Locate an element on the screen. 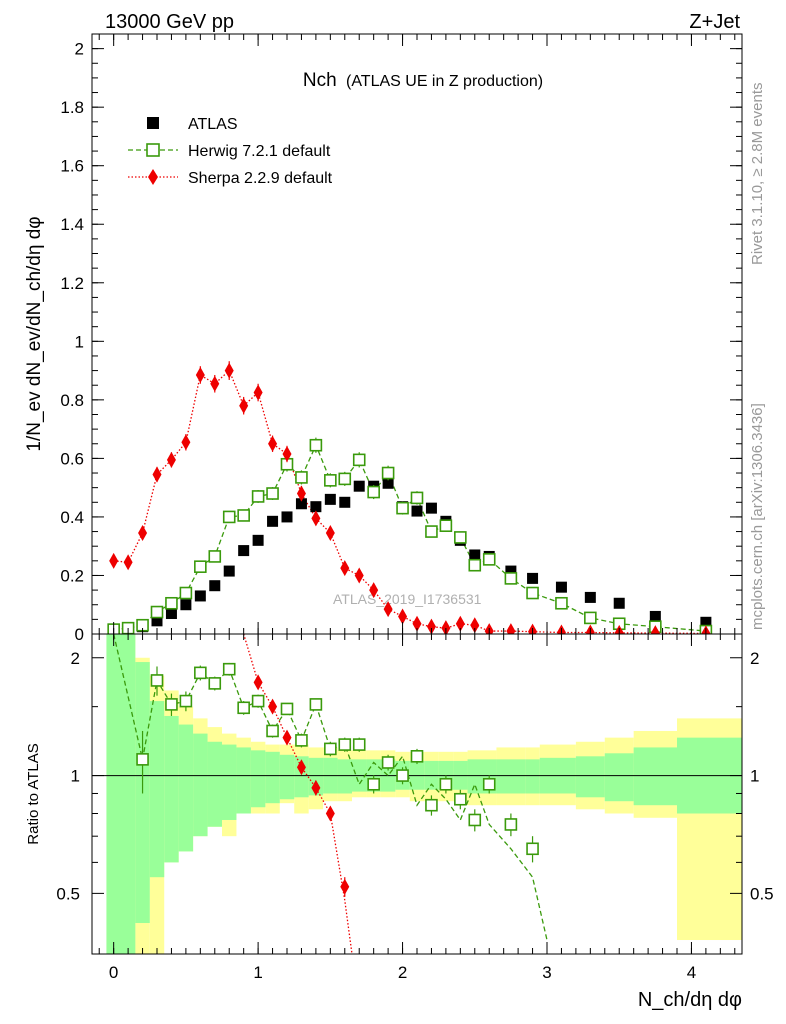 The width and height of the screenshot is (786, 1024). y-tick-label: 0 is located at coordinates (79, 634).